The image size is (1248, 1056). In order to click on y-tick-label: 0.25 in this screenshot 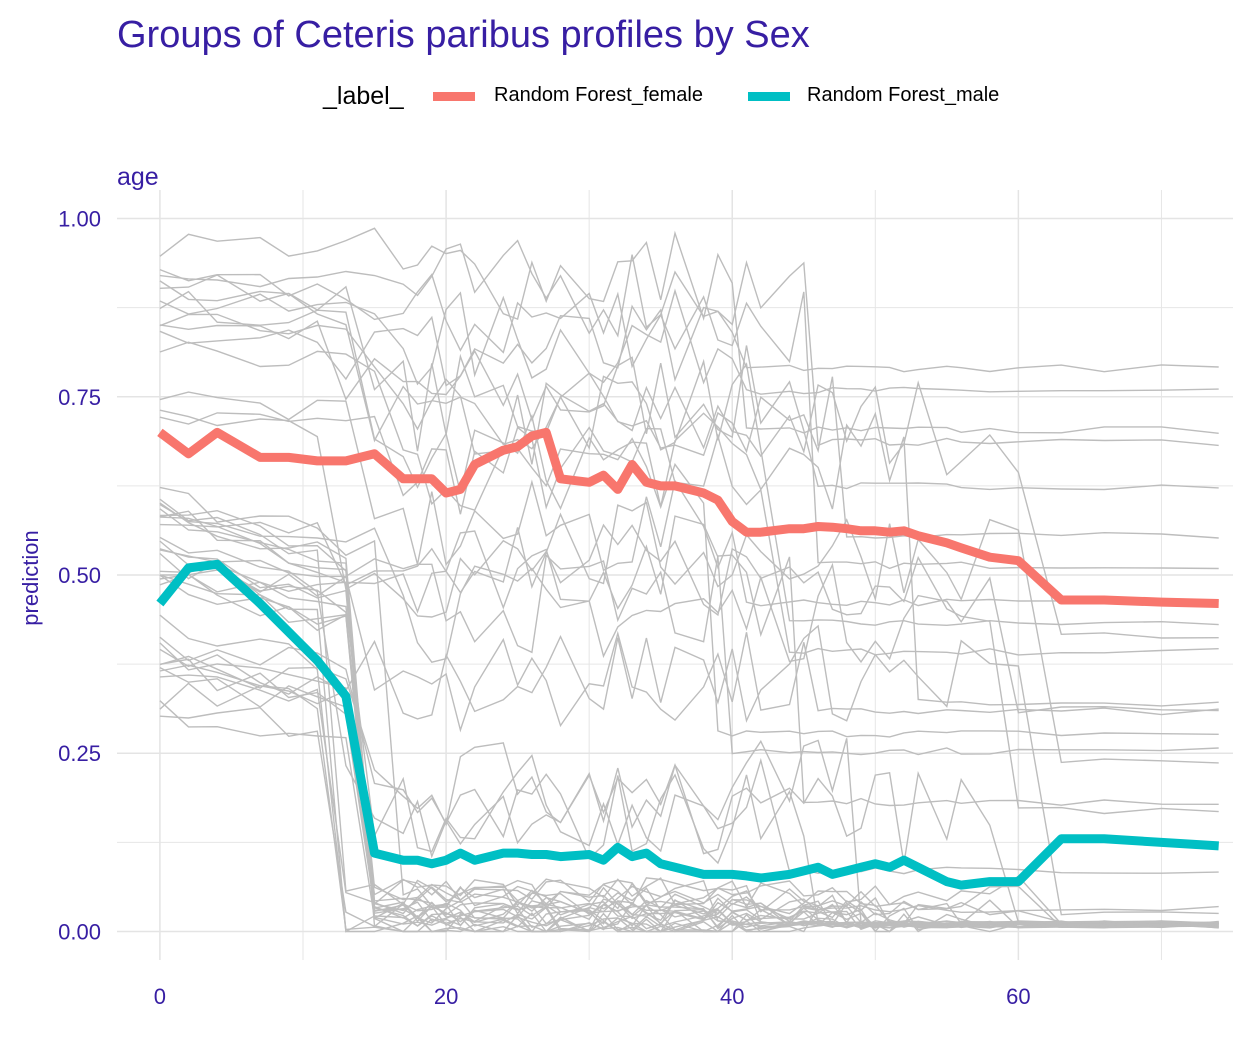, I will do `click(79, 753)`.